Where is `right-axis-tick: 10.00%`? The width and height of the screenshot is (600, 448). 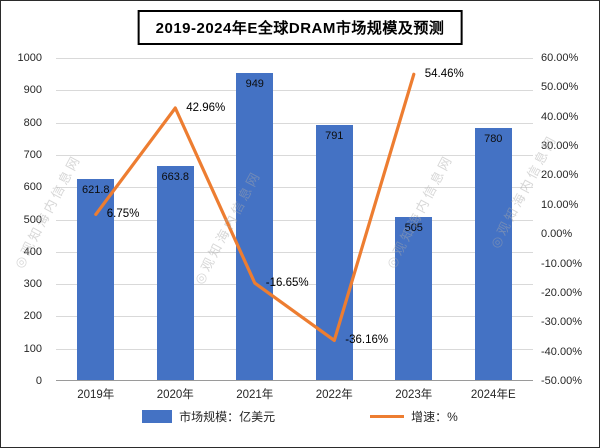
right-axis-tick: 10.00% is located at coordinates (560, 204).